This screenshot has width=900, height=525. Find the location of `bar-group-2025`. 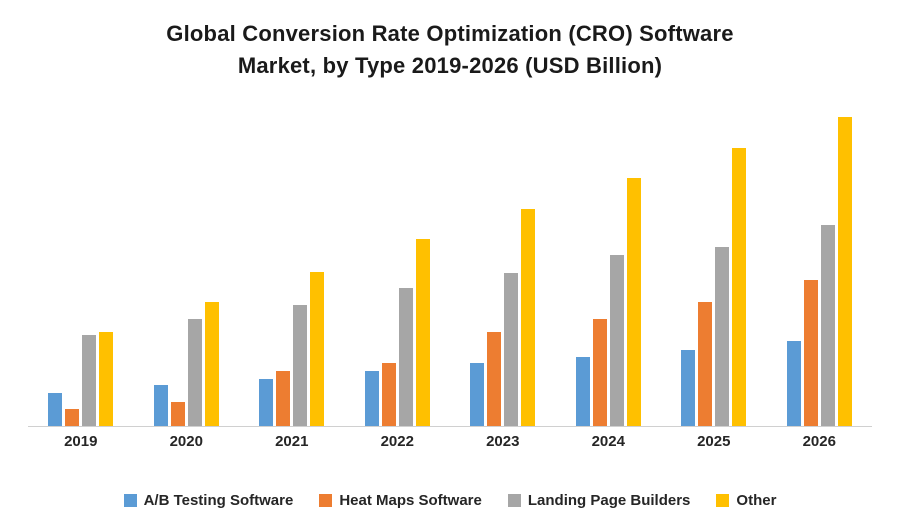

bar-group-2025 is located at coordinates (714, 261).